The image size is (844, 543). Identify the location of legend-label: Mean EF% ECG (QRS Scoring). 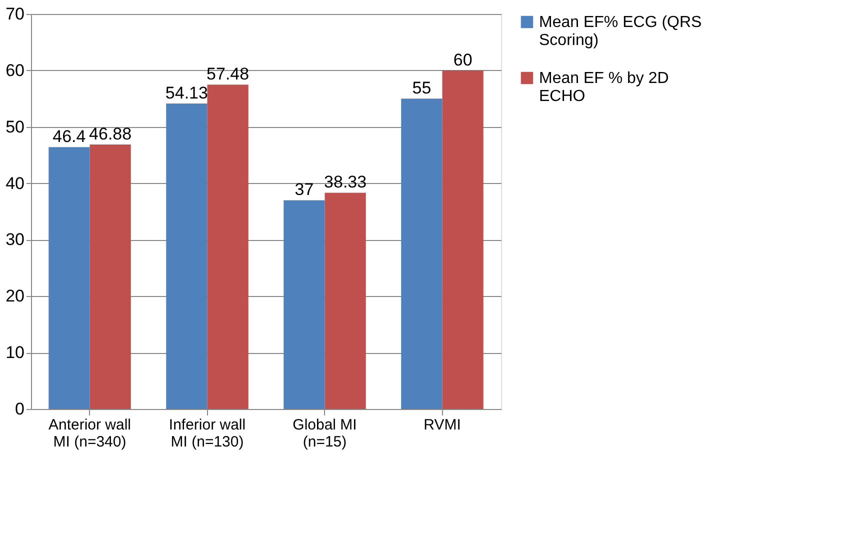
(620, 31).